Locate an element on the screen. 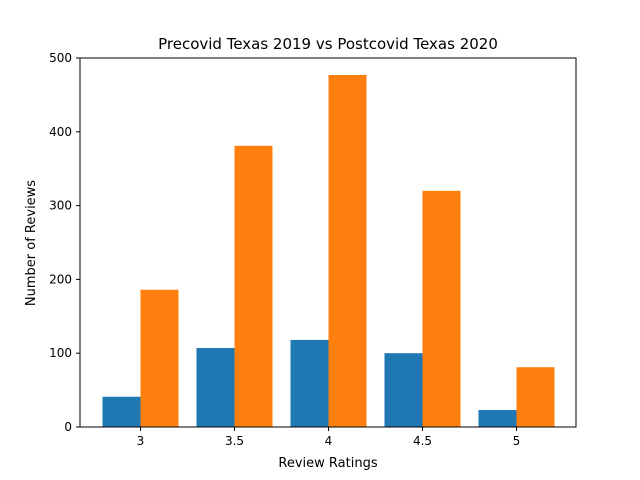  x-axis-label: Review Ratings is located at coordinates (327, 463).